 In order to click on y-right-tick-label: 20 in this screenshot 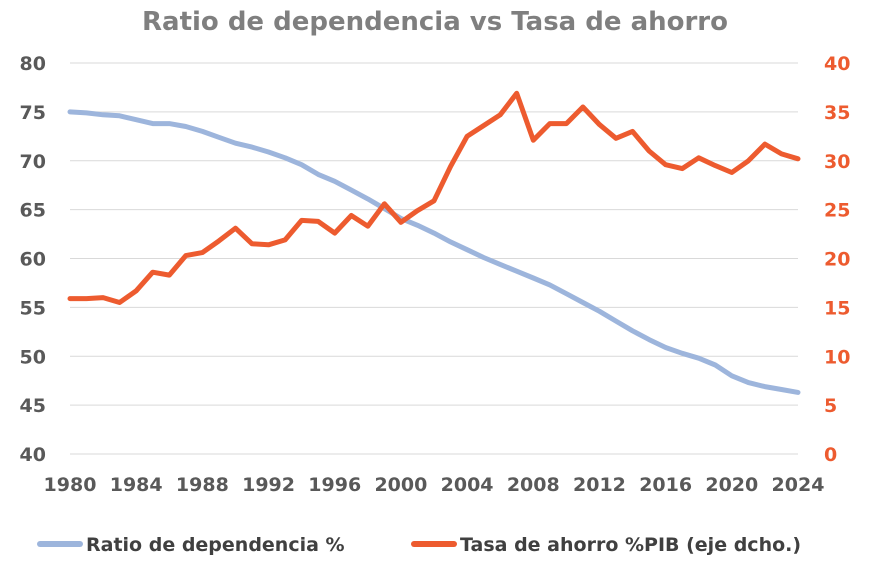, I will do `click(837, 260)`.